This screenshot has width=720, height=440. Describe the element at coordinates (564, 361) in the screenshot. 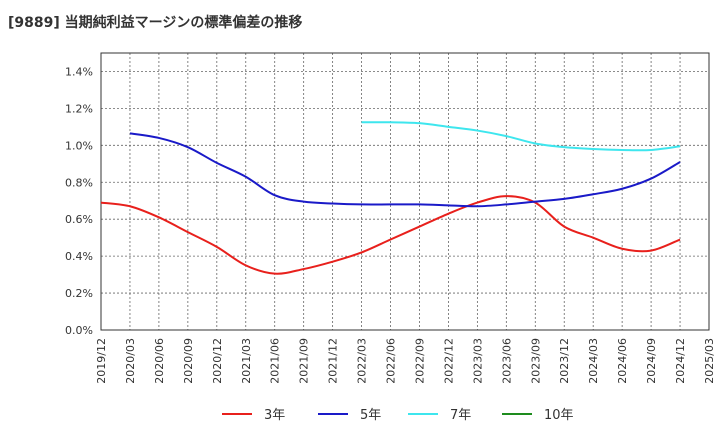

I see `x-tick-label: 2023/12` at that location.